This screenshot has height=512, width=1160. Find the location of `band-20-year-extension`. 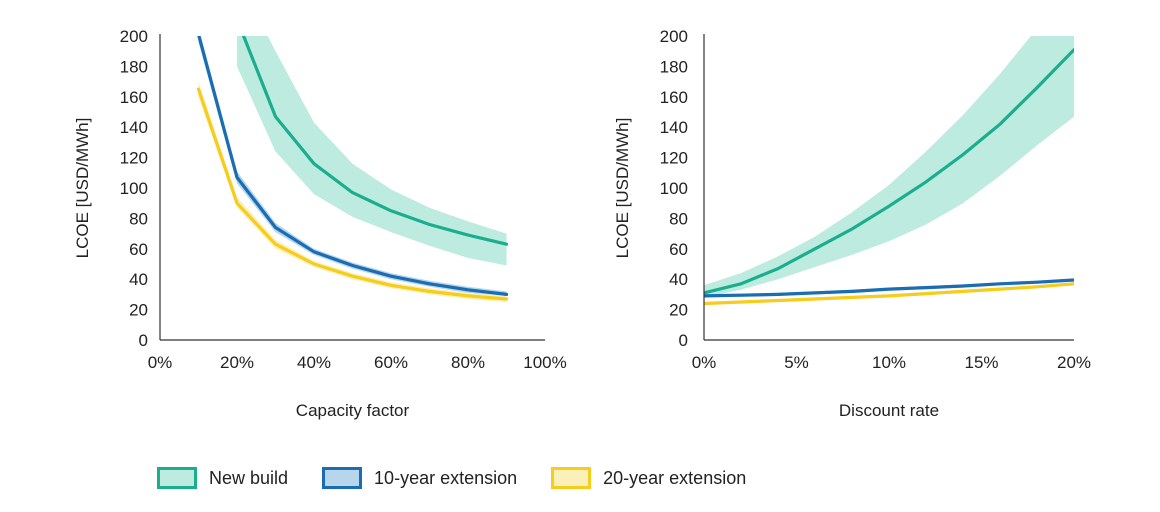

band-20-year-extension is located at coordinates (352, 191).